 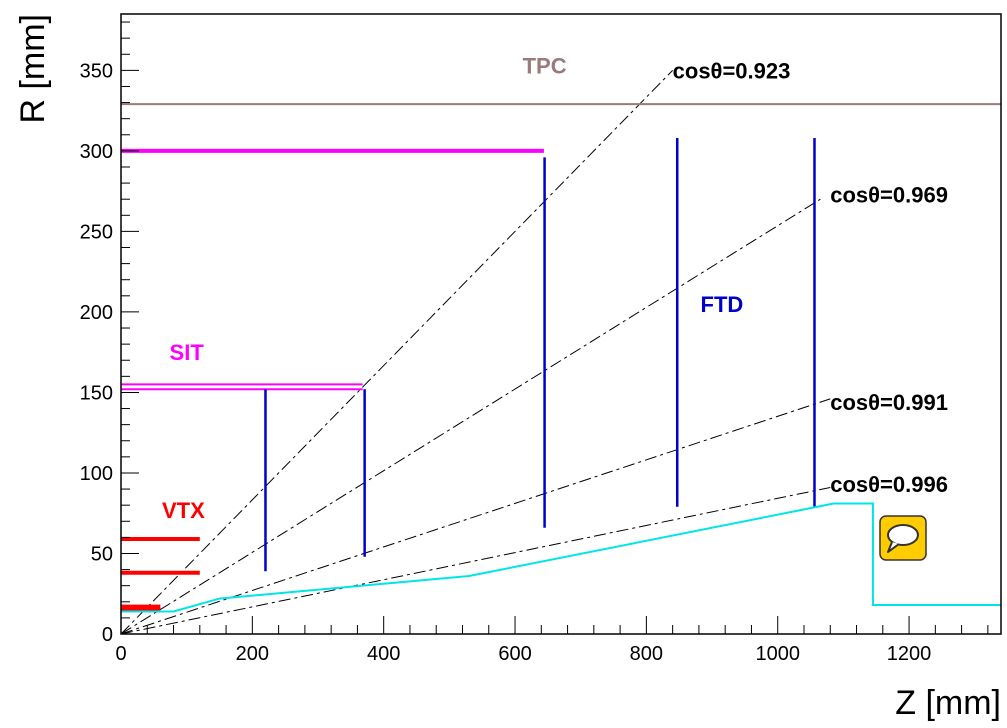 What do you see at coordinates (107, 635) in the screenshot?
I see `y-tick-label: 0` at bounding box center [107, 635].